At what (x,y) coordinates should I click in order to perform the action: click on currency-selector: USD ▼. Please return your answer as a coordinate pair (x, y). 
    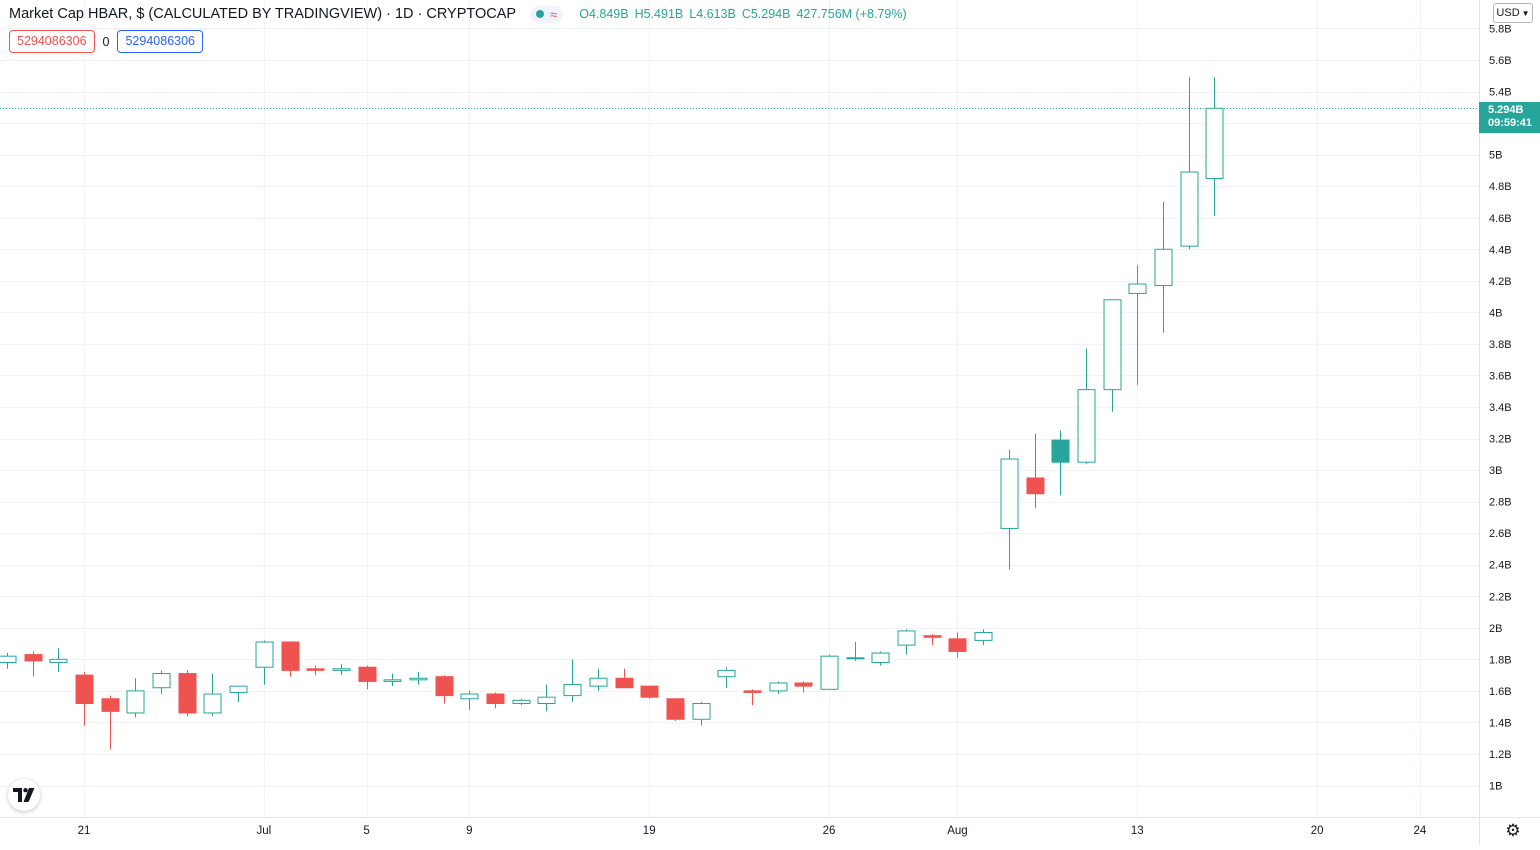
    Looking at the image, I should click on (1513, 13).